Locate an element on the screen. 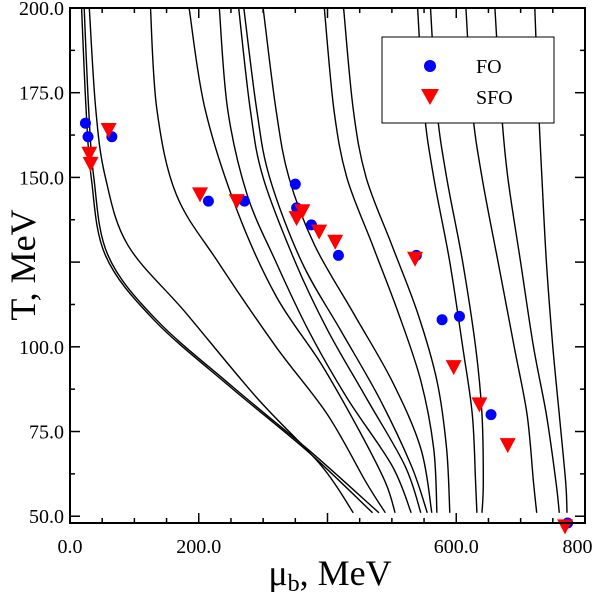  x-tick-label: 200.0 is located at coordinates (198, 547).